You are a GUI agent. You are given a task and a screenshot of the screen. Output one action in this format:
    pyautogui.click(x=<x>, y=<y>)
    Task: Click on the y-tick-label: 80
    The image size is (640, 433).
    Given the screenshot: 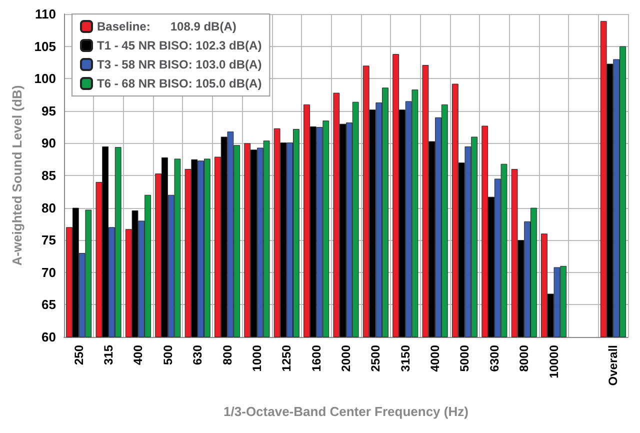 What is the action you would take?
    pyautogui.click(x=49, y=208)
    